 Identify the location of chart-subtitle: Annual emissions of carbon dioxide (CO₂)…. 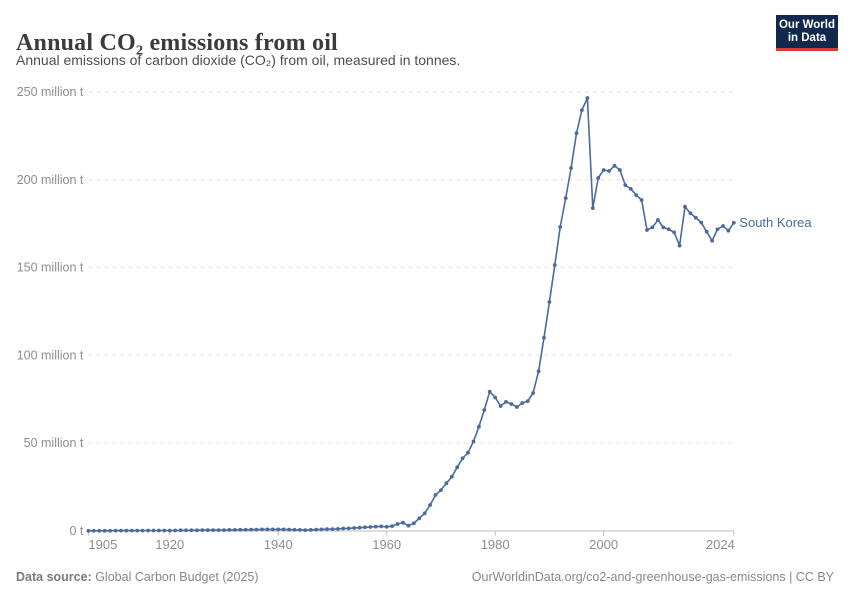
(238, 60).